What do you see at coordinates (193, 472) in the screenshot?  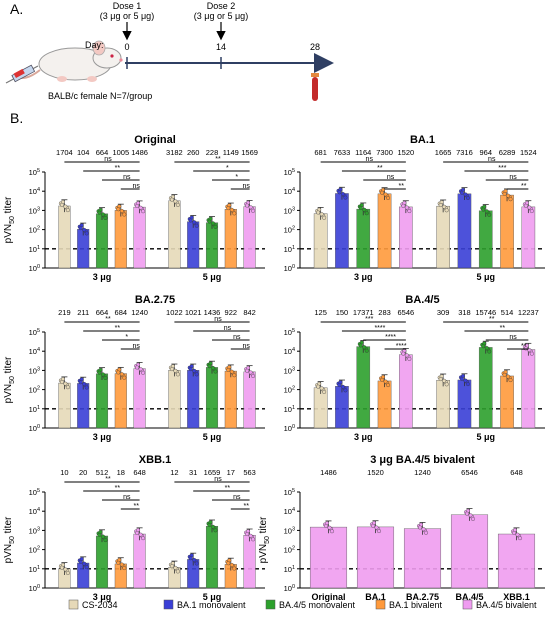 I see `bar-value-label: 31` at bounding box center [193, 472].